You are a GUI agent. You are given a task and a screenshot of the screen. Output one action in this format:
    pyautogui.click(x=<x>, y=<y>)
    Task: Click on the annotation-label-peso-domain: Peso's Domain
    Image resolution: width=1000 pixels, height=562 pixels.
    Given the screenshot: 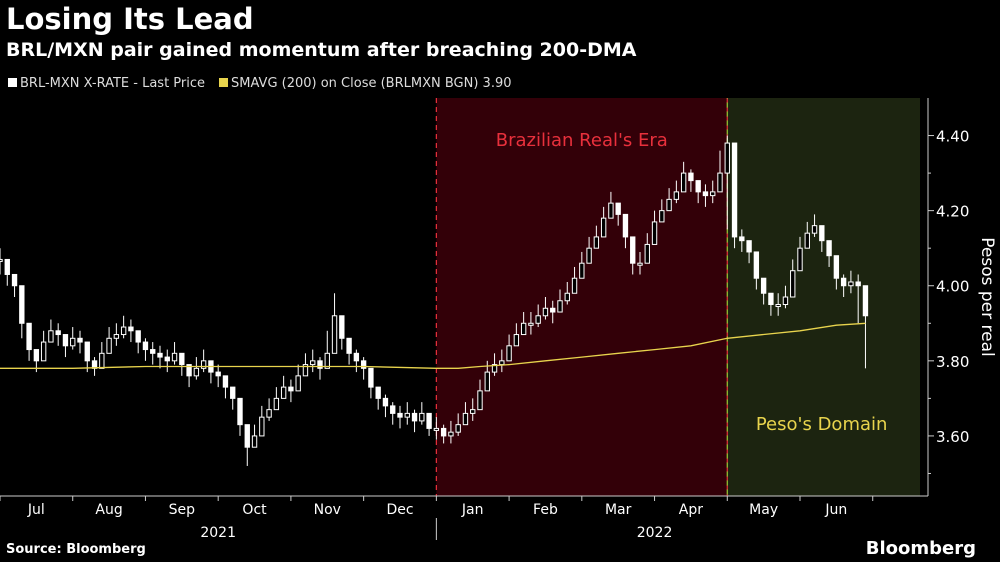 What is the action you would take?
    pyautogui.click(x=822, y=424)
    